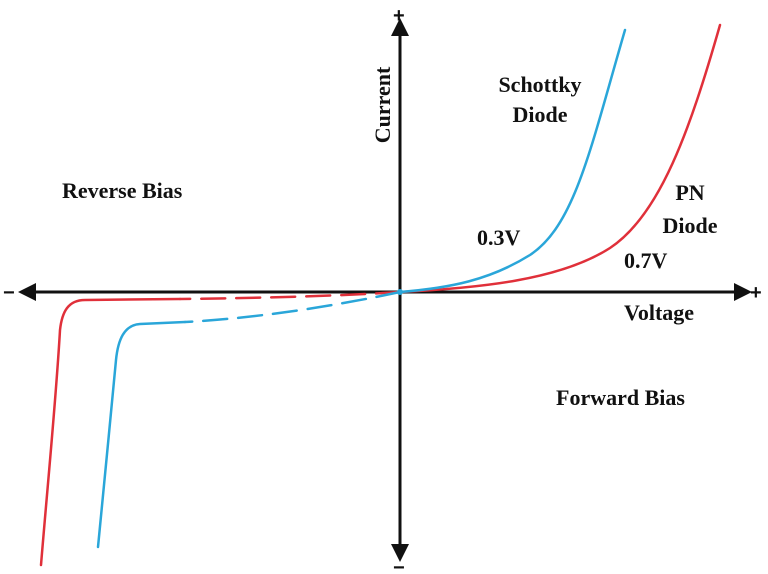  I want to click on y-axis-label: Current, so click(382, 104).